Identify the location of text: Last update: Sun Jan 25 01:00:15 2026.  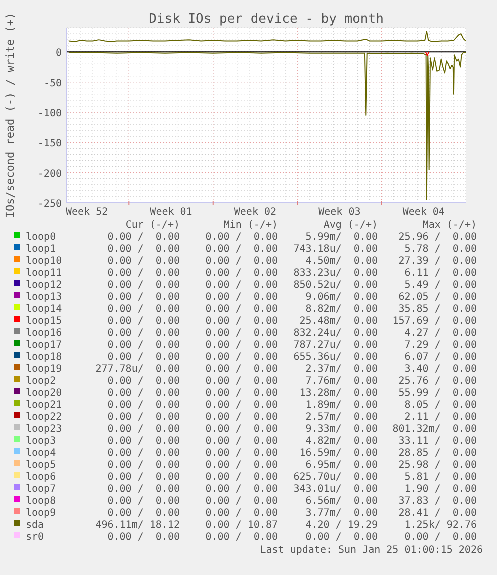
(371, 550).